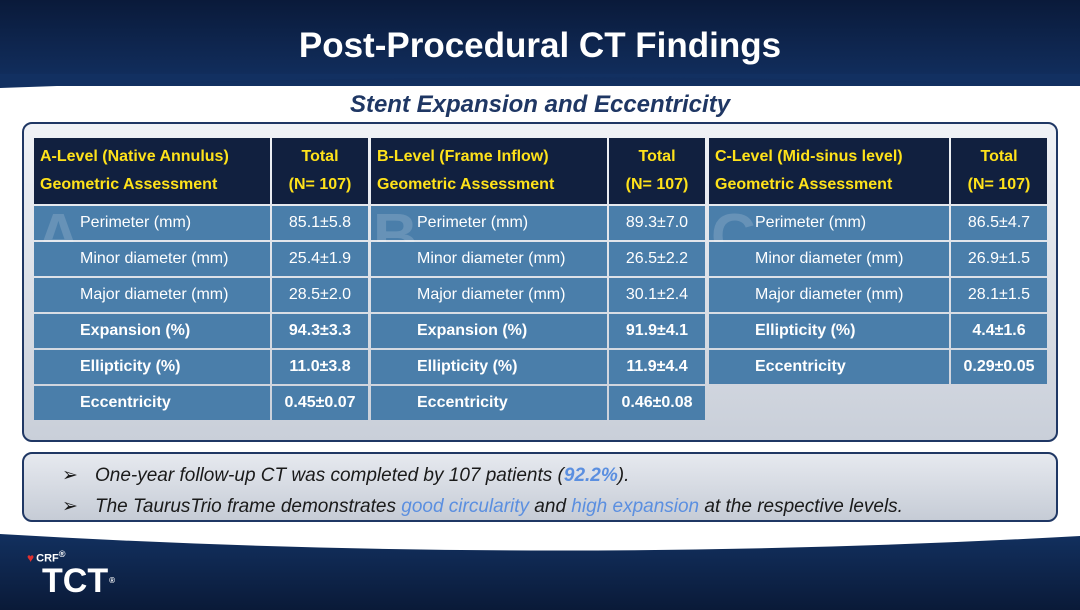  I want to click on slide-title: Post-Procedural CT Findings, so click(540, 45).